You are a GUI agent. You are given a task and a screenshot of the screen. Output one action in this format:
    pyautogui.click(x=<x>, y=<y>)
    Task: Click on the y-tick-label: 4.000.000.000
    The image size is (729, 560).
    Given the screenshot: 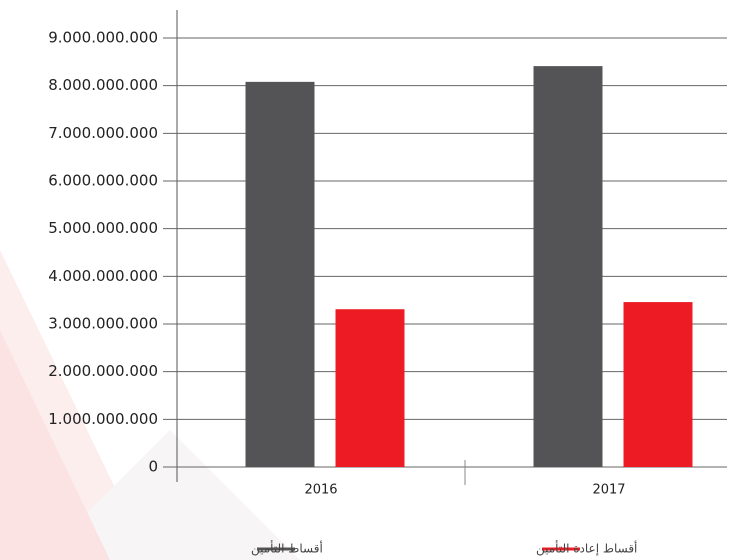 What is the action you would take?
    pyautogui.click(x=103, y=276)
    